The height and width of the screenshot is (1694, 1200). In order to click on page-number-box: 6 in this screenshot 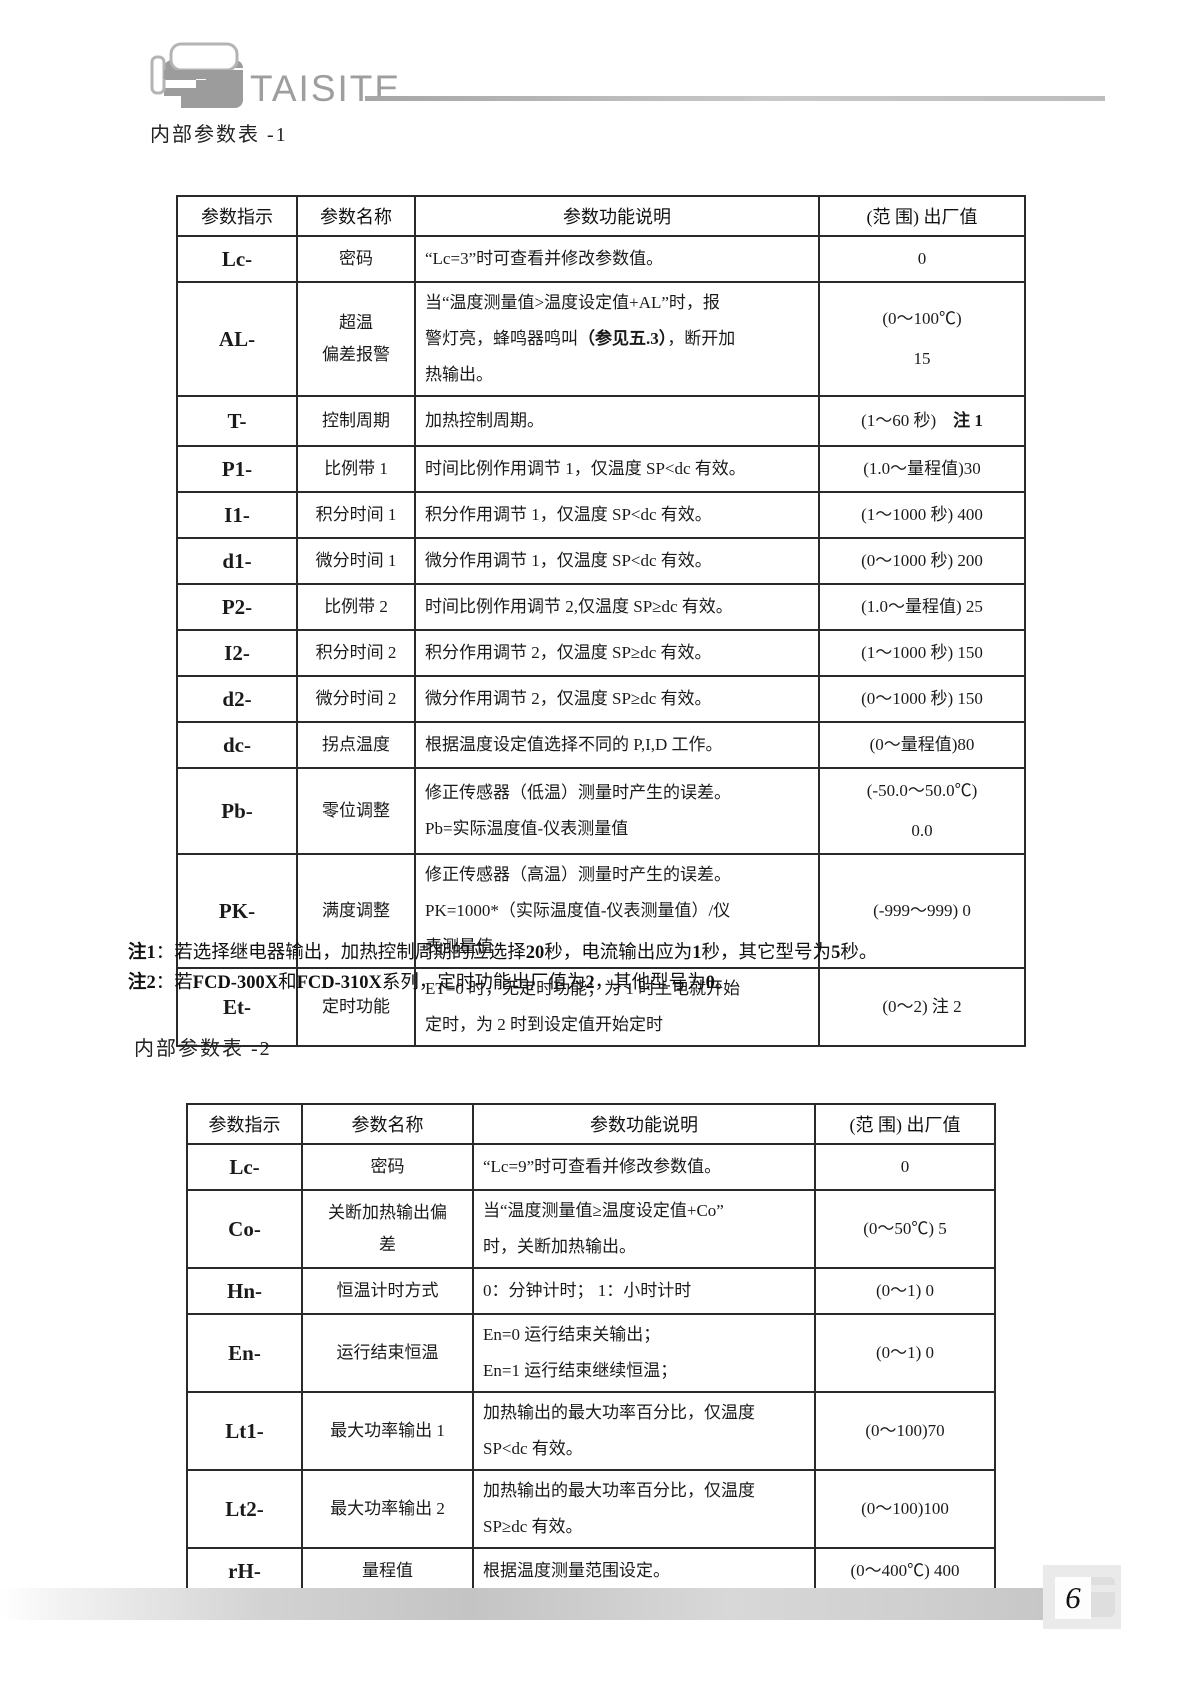, I will do `click(1073, 1598)`.